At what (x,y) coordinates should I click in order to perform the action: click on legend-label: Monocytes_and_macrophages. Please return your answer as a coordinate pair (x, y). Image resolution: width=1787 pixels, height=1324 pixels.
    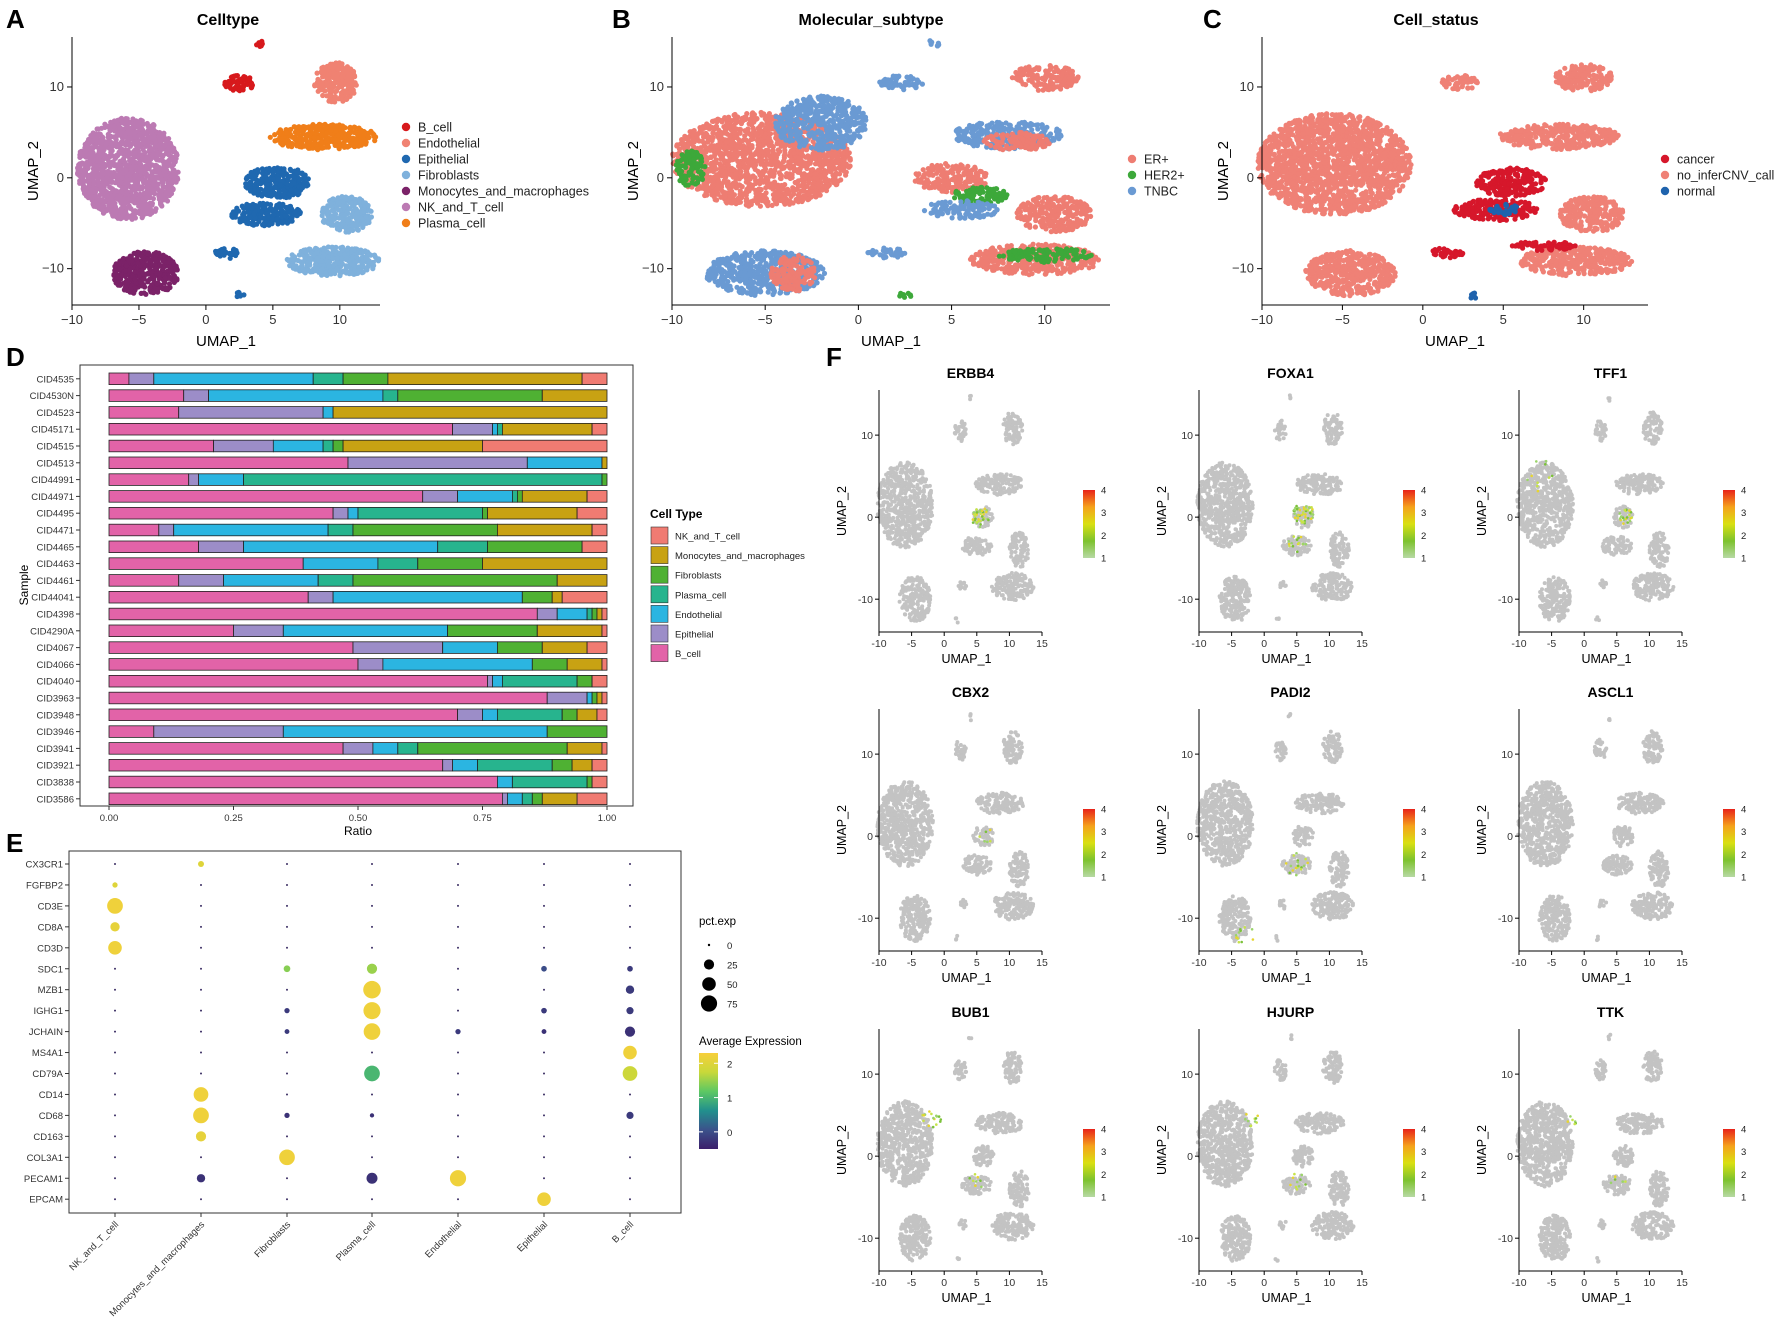
    Looking at the image, I should click on (503, 192).